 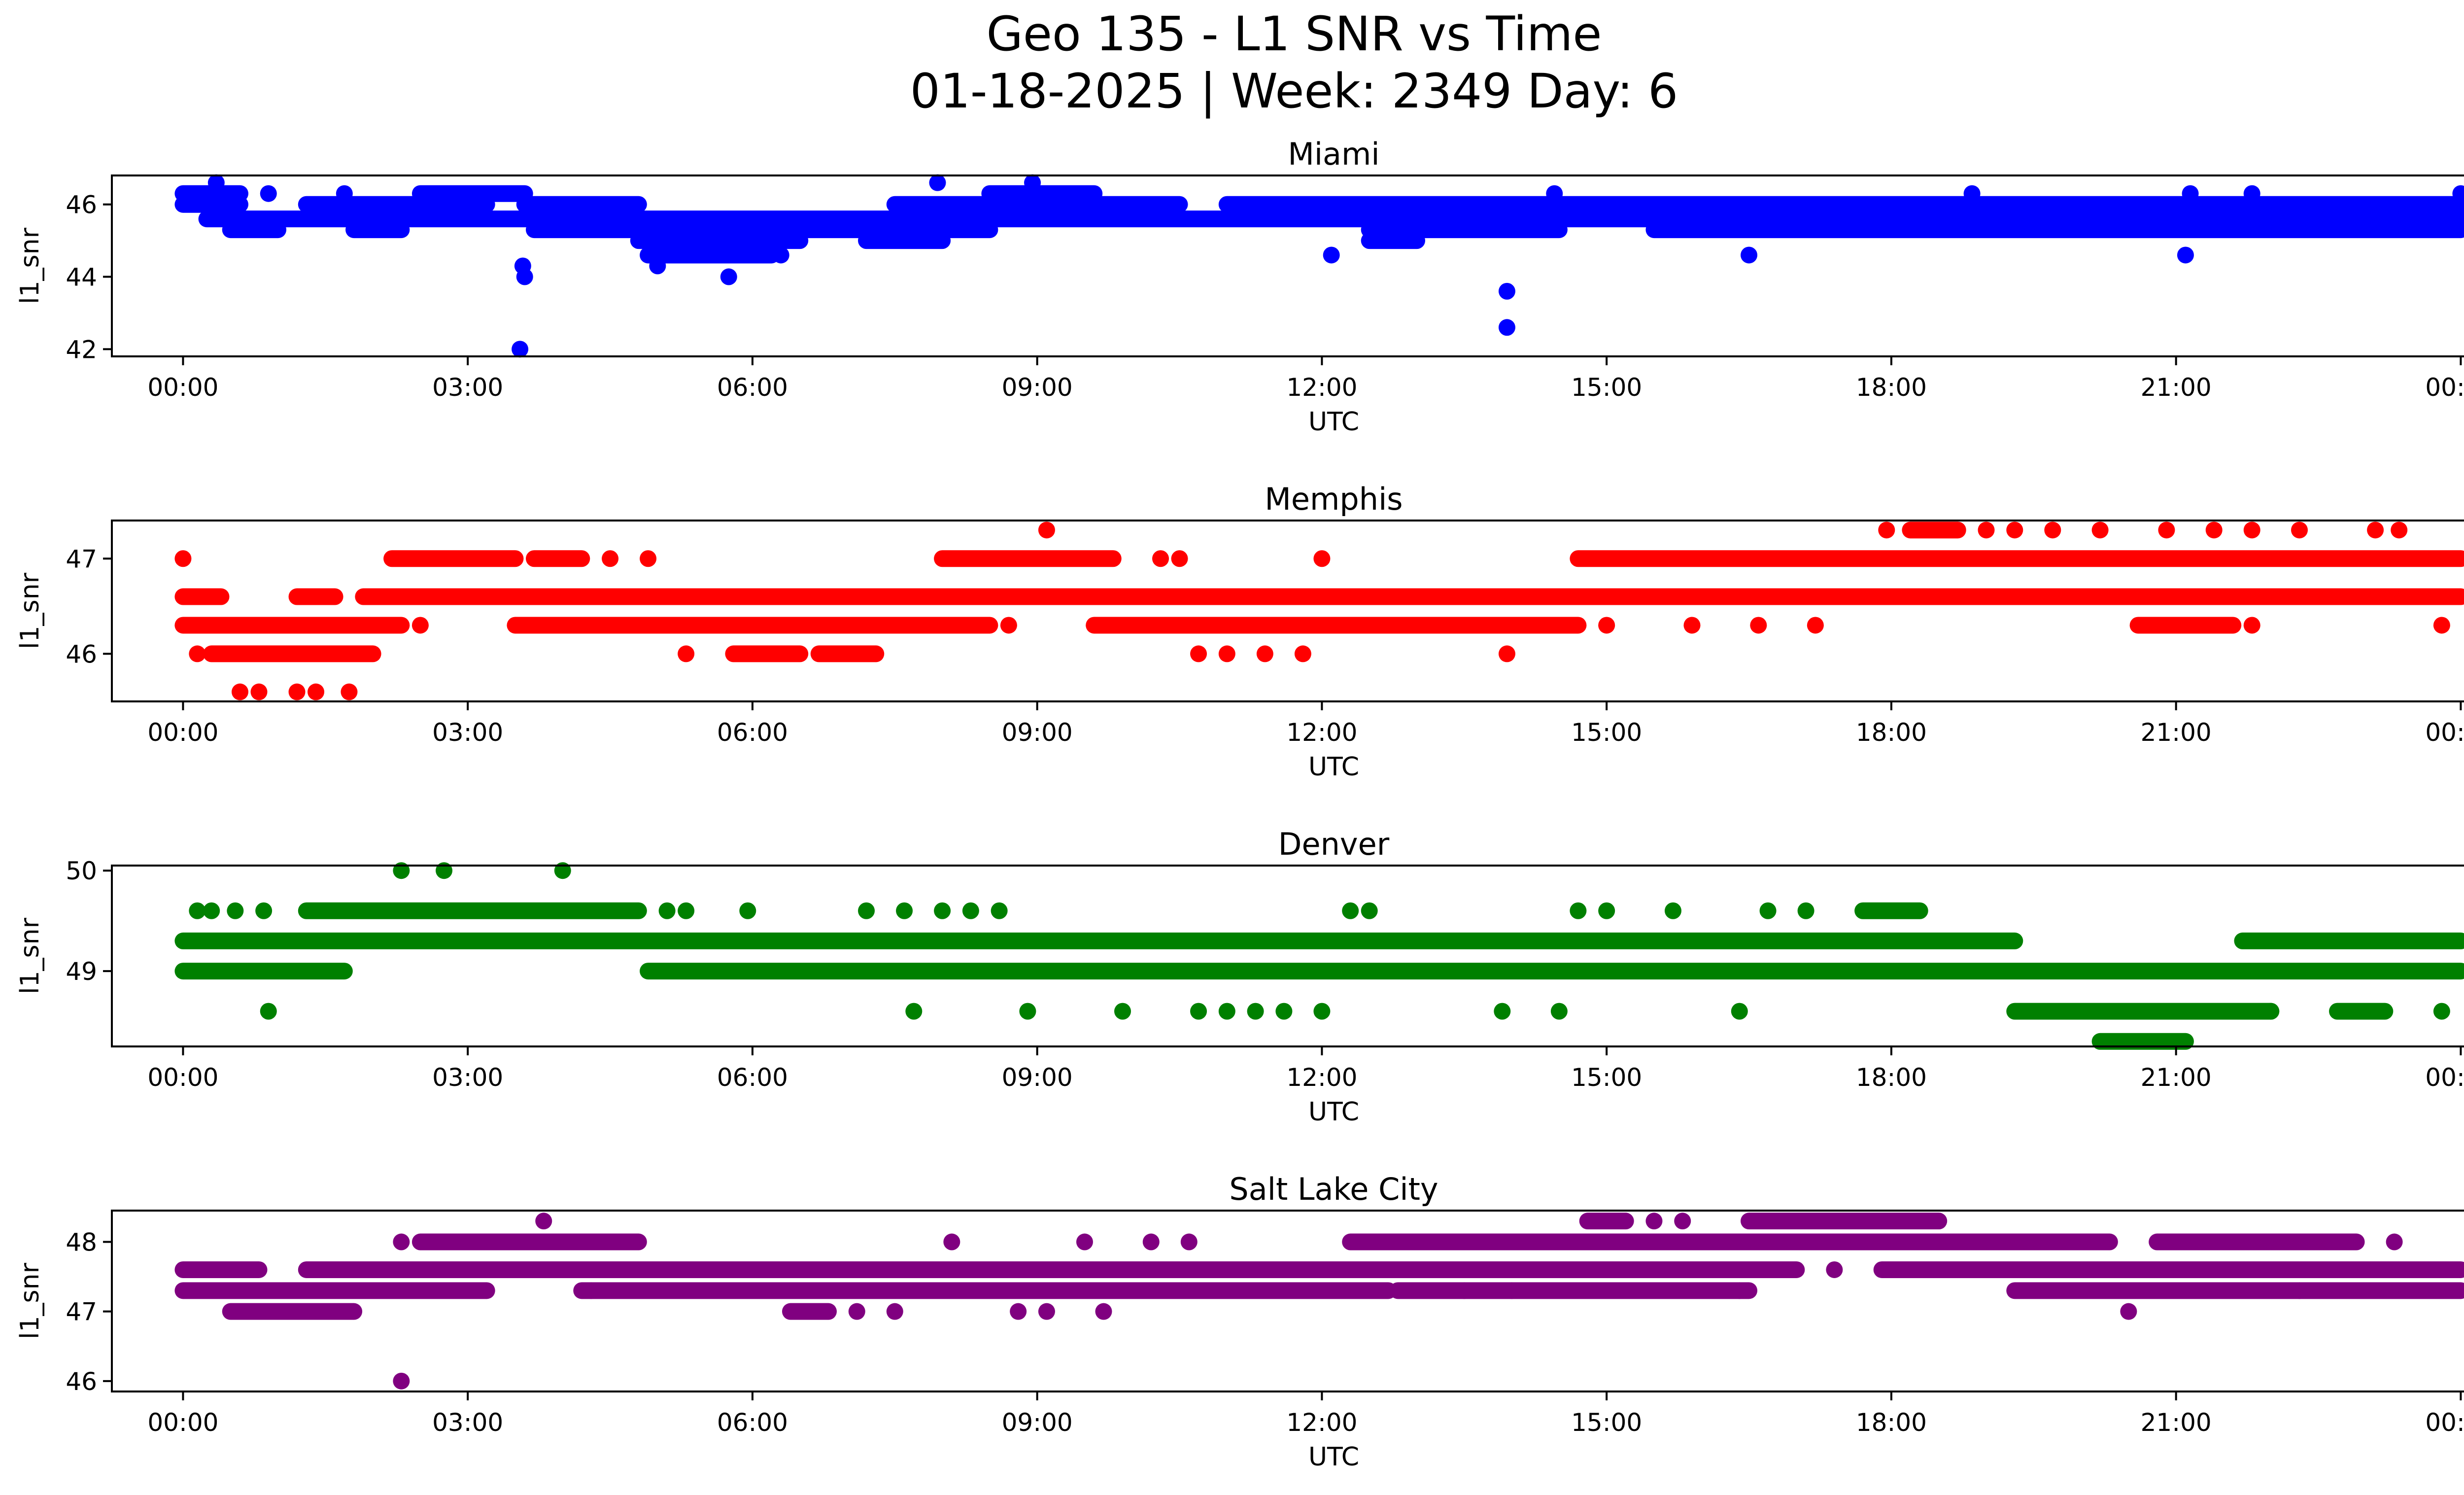 I want to click on subplot-title: Denver, so click(x=1334, y=844).